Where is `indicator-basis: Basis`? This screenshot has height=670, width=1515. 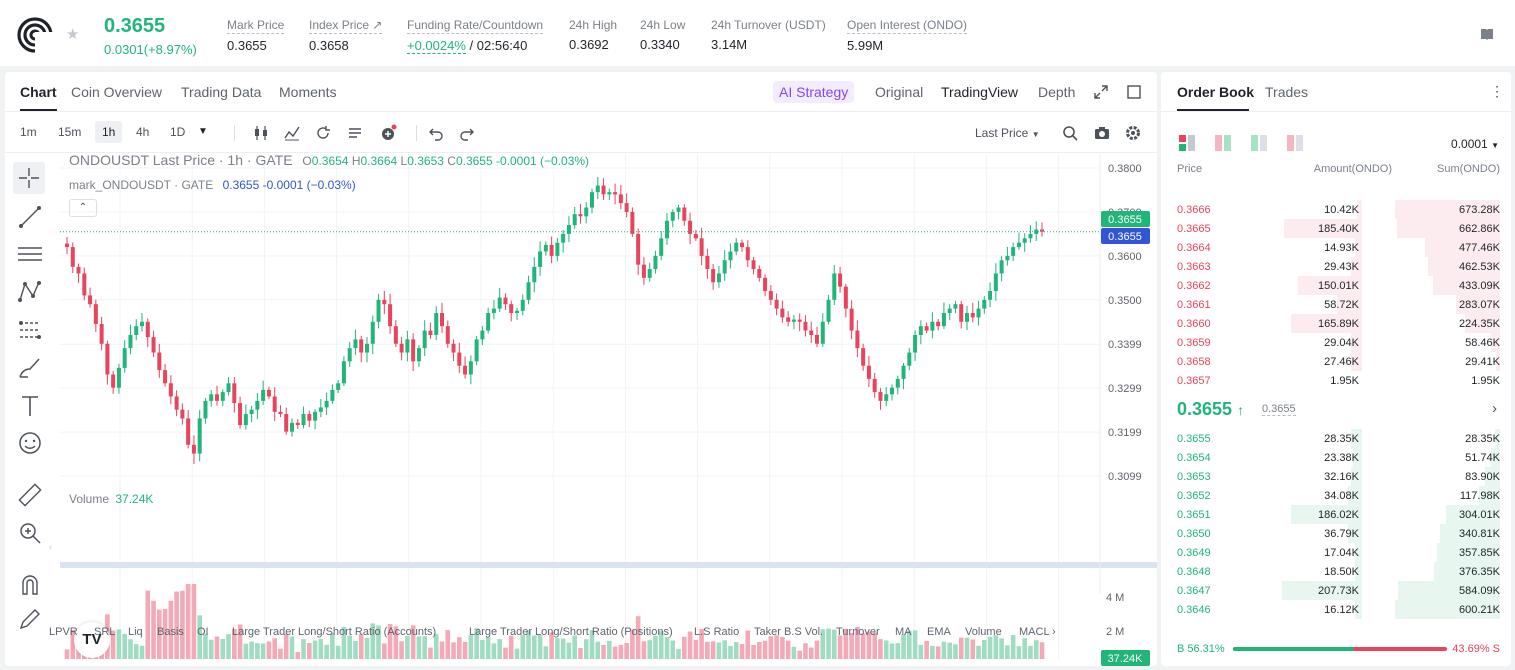
indicator-basis: Basis is located at coordinates (170, 632).